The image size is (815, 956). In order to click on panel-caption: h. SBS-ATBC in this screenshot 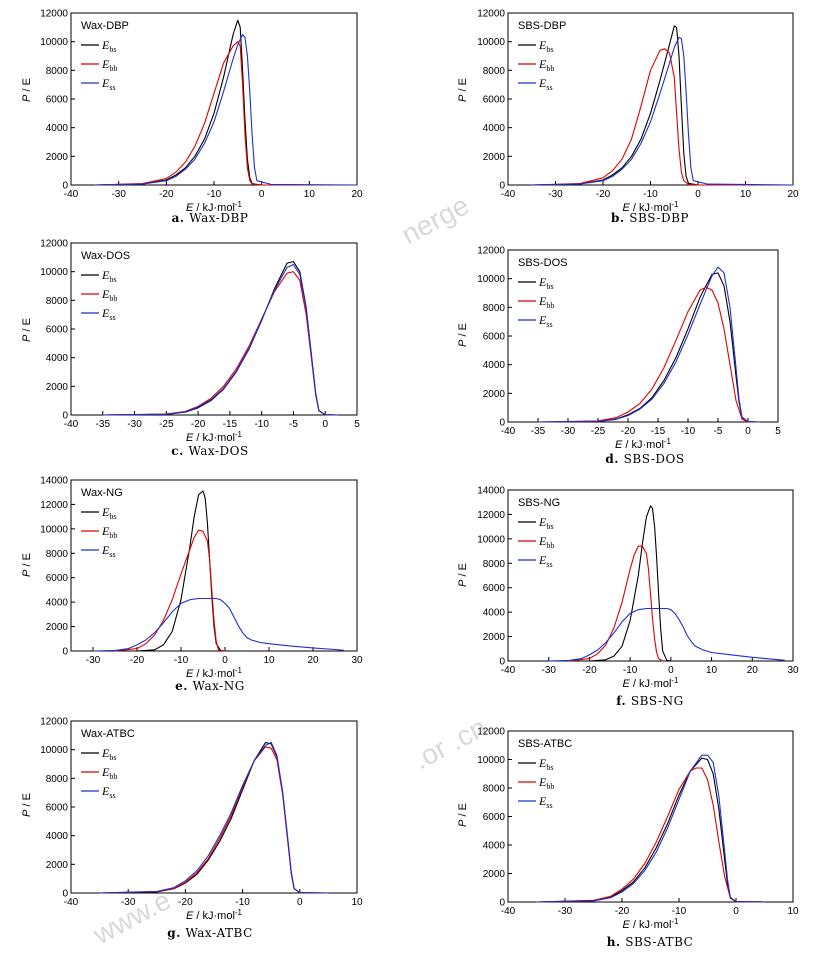, I will do `click(650, 942)`.